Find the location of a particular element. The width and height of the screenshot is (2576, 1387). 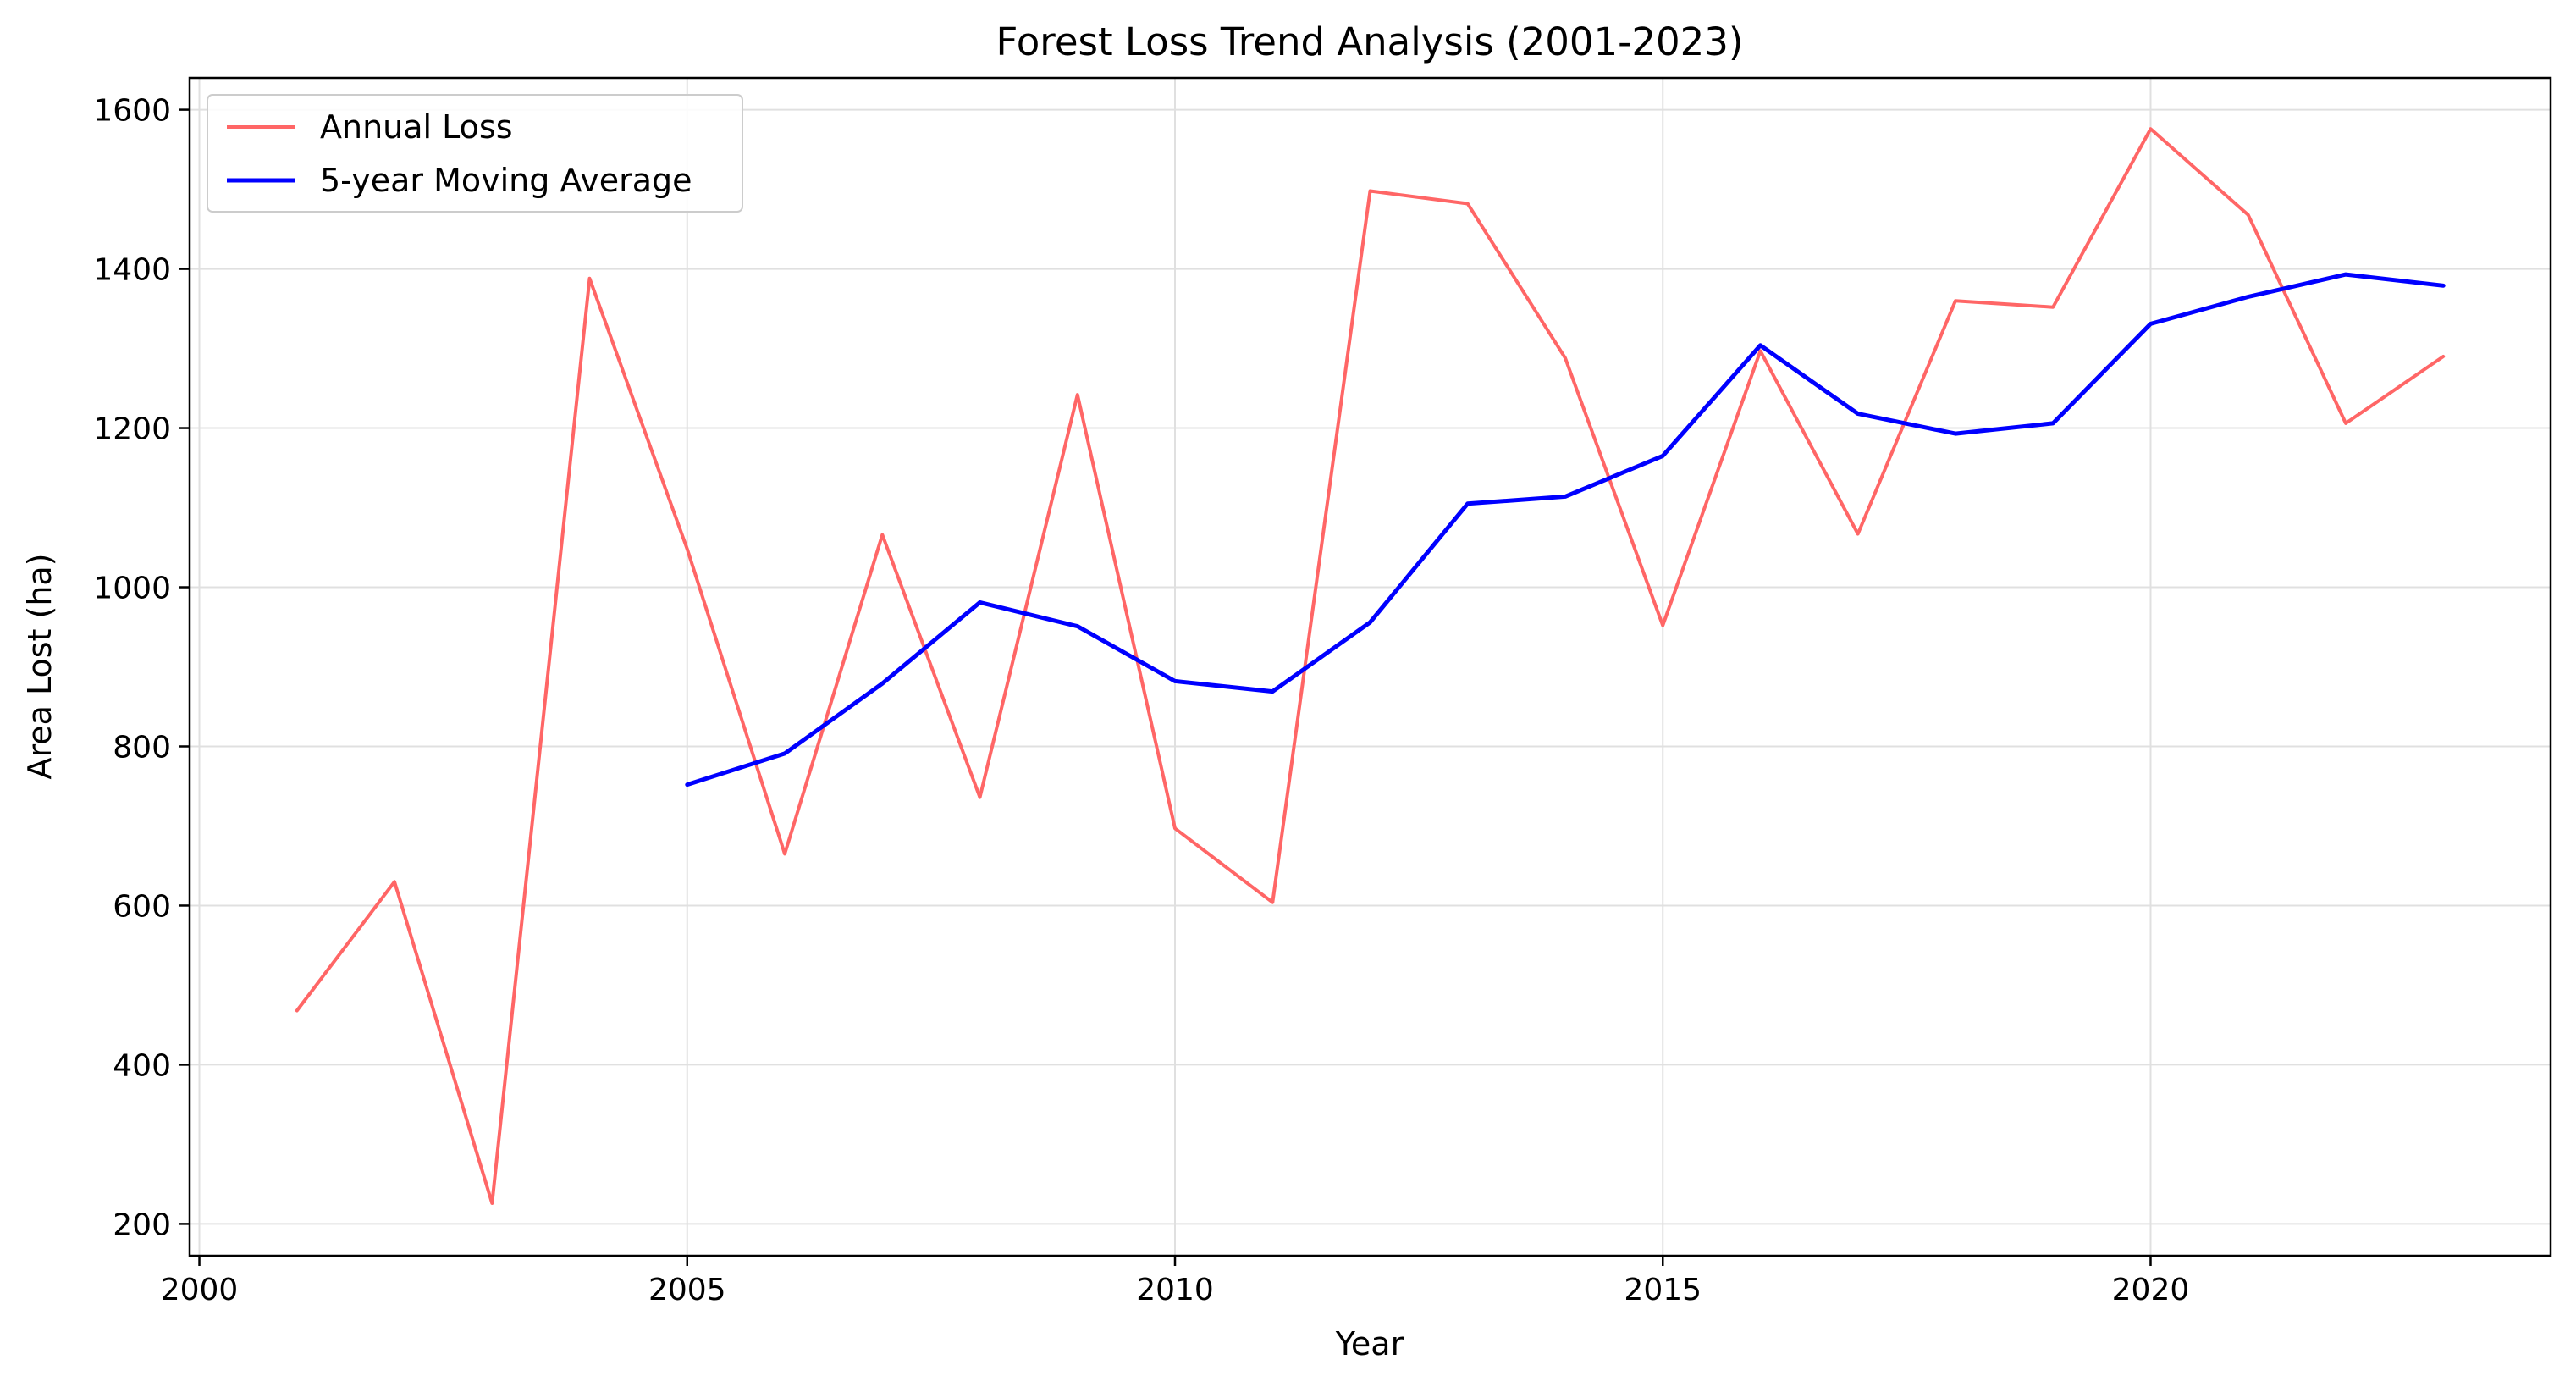

legend-label-moving-average: 5-year Moving Average is located at coordinates (506, 180).